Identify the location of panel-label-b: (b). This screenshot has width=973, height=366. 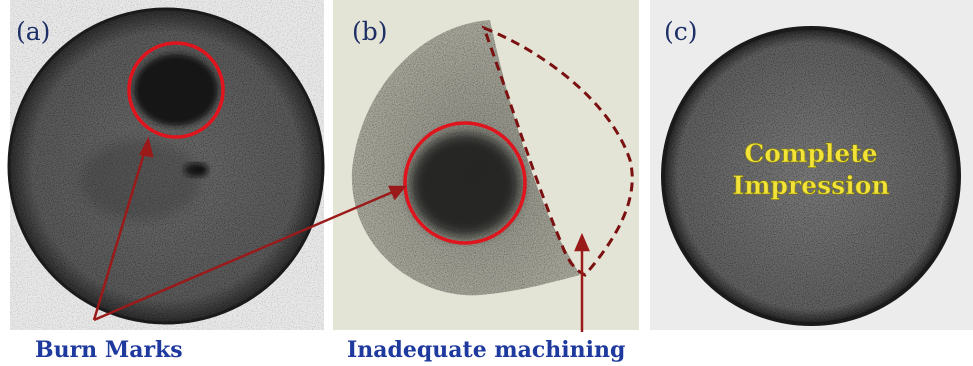
(370, 31).